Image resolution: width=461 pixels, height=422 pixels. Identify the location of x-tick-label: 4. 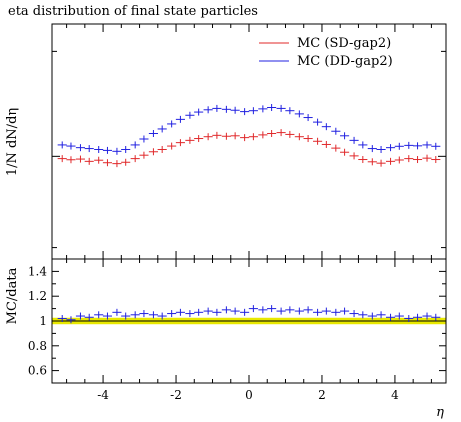
(395, 395).